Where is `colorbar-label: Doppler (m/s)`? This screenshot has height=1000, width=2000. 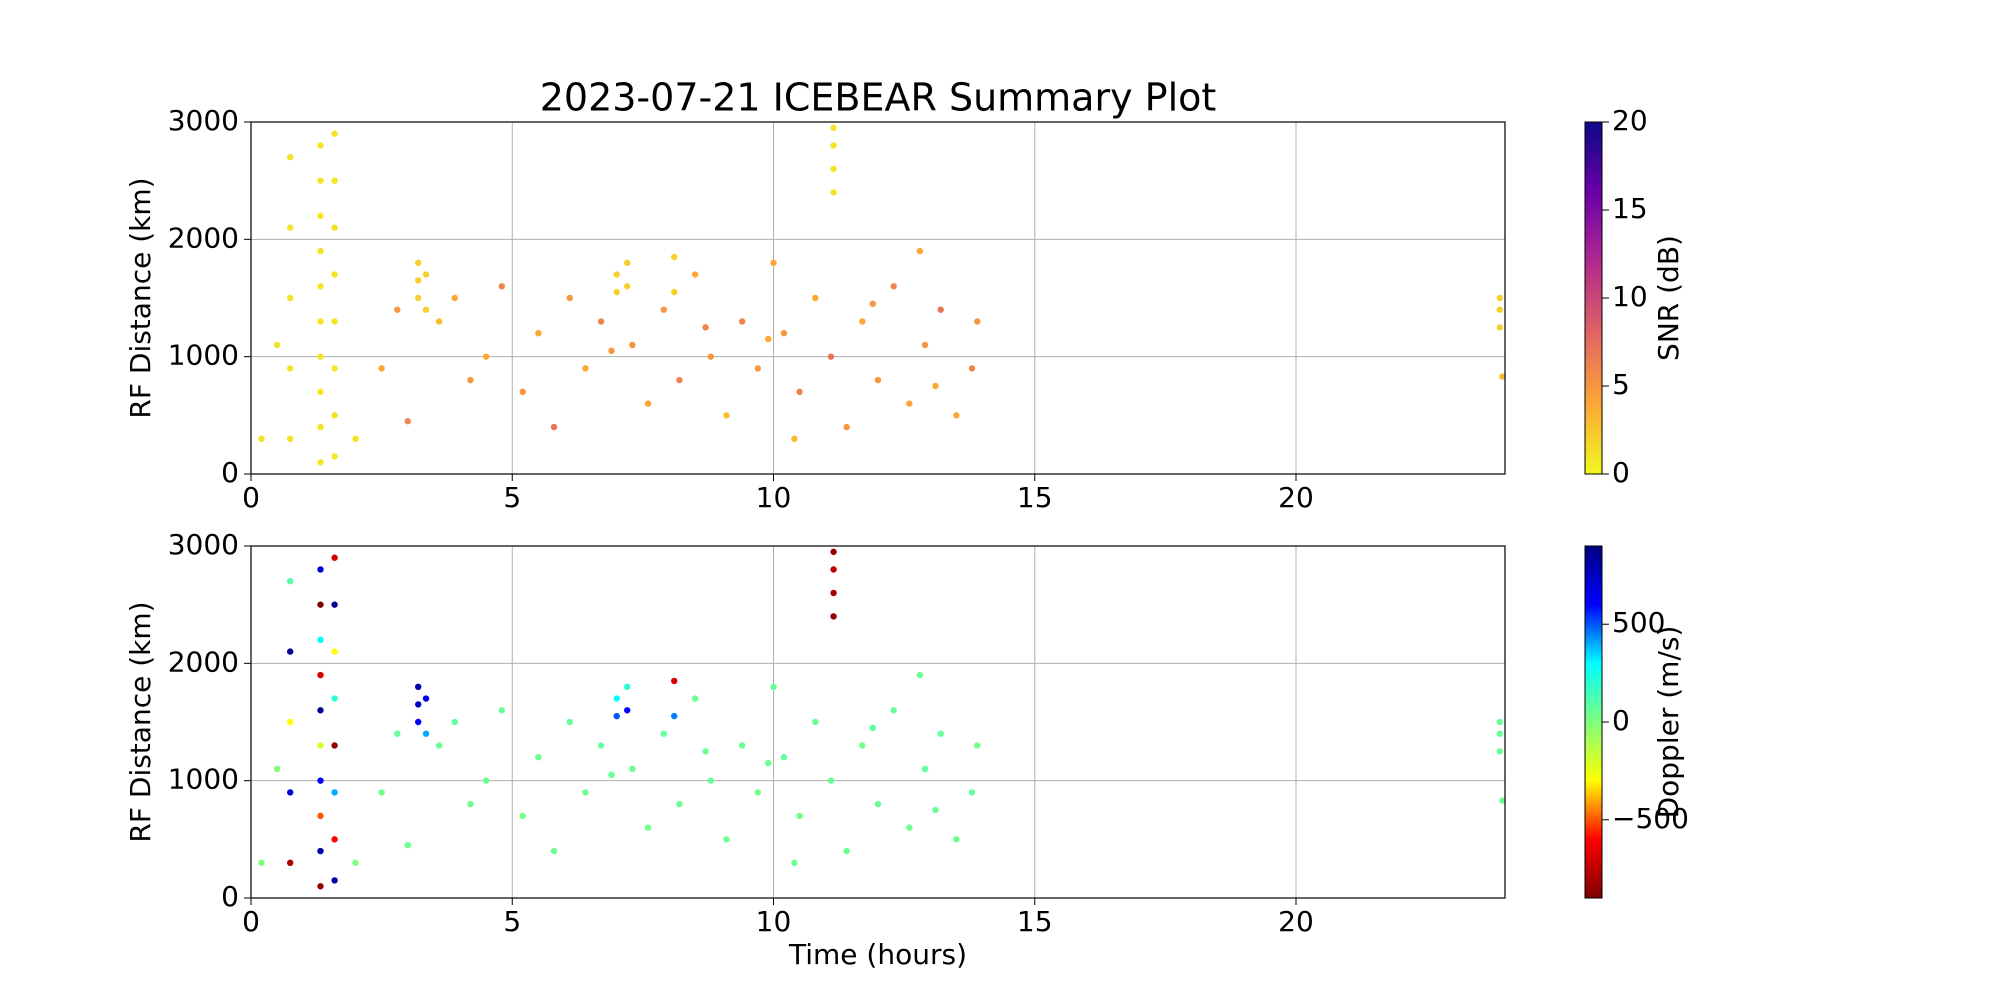
colorbar-label: Doppler (m/s) is located at coordinates (1668, 722).